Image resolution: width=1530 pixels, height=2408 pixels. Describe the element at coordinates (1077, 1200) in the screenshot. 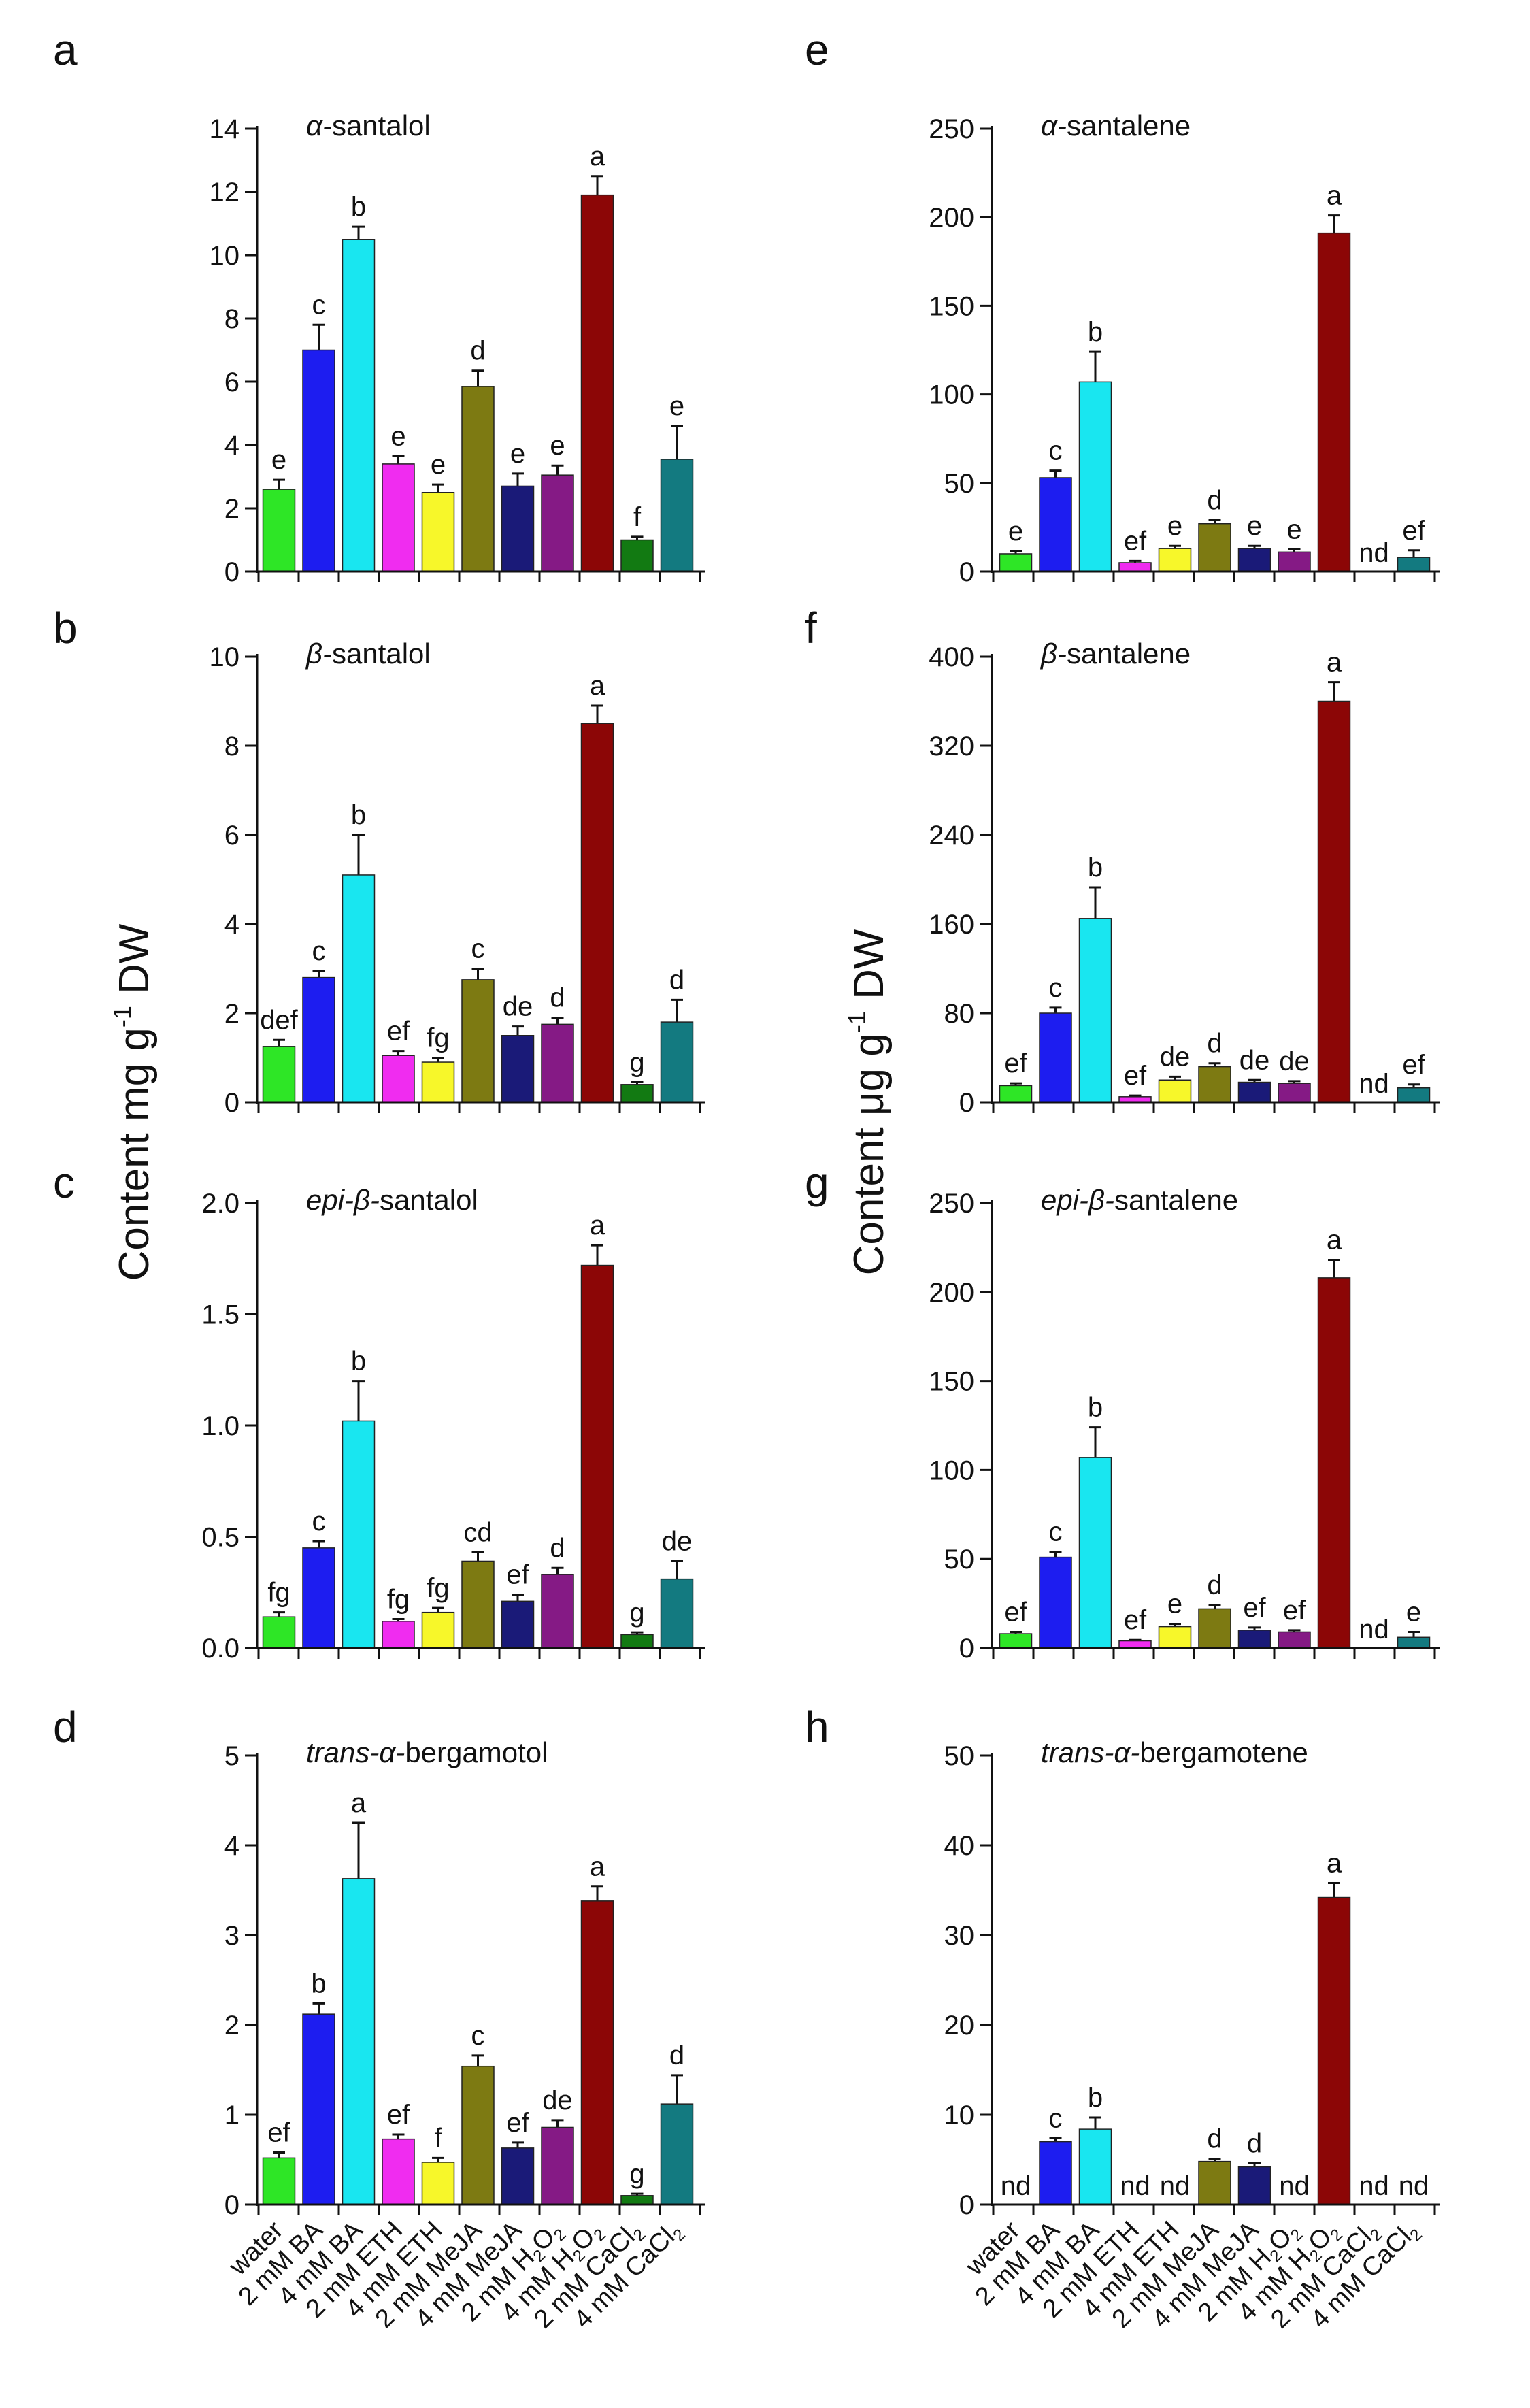

I see `chart-title-prefix: epi-β-` at that location.